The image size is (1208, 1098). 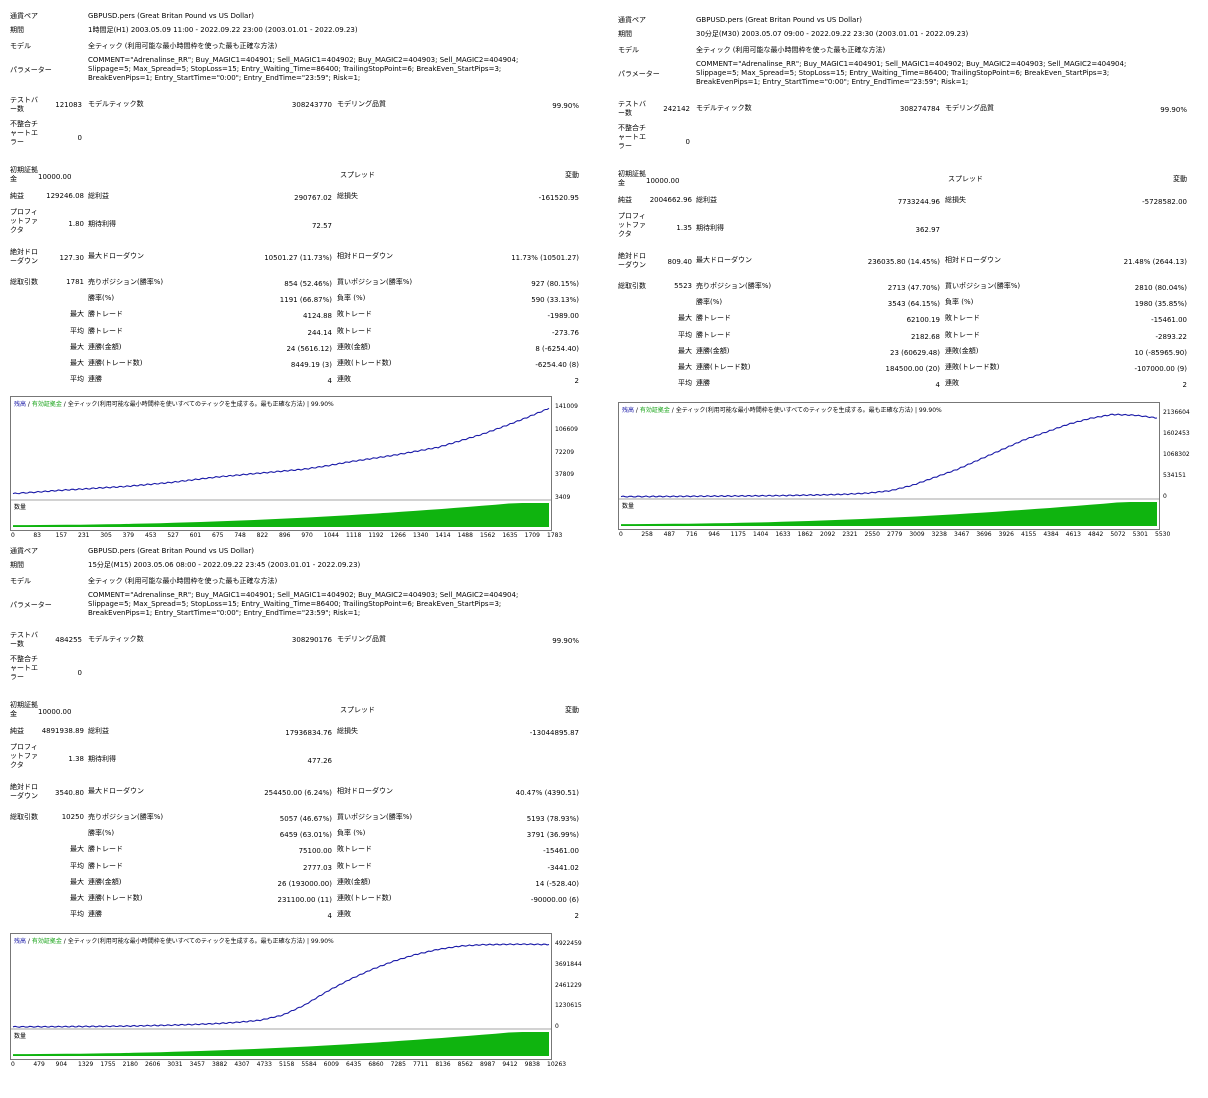 I want to click on net-profit-value: 4891938.89, so click(x=62, y=731).